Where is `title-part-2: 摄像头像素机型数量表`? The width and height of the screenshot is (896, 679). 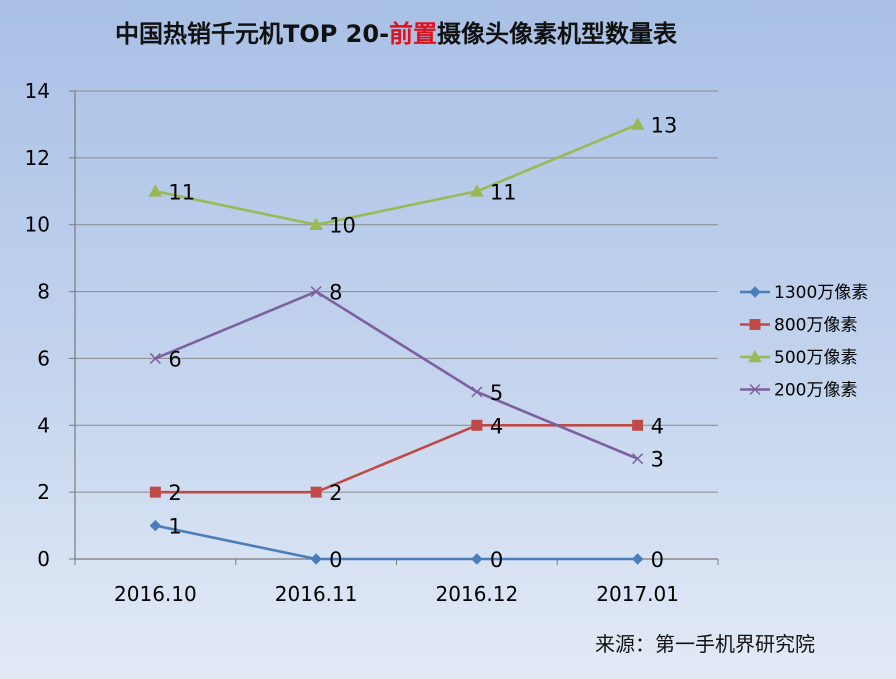 title-part-2: 摄像头像素机型数量表 is located at coordinates (557, 34).